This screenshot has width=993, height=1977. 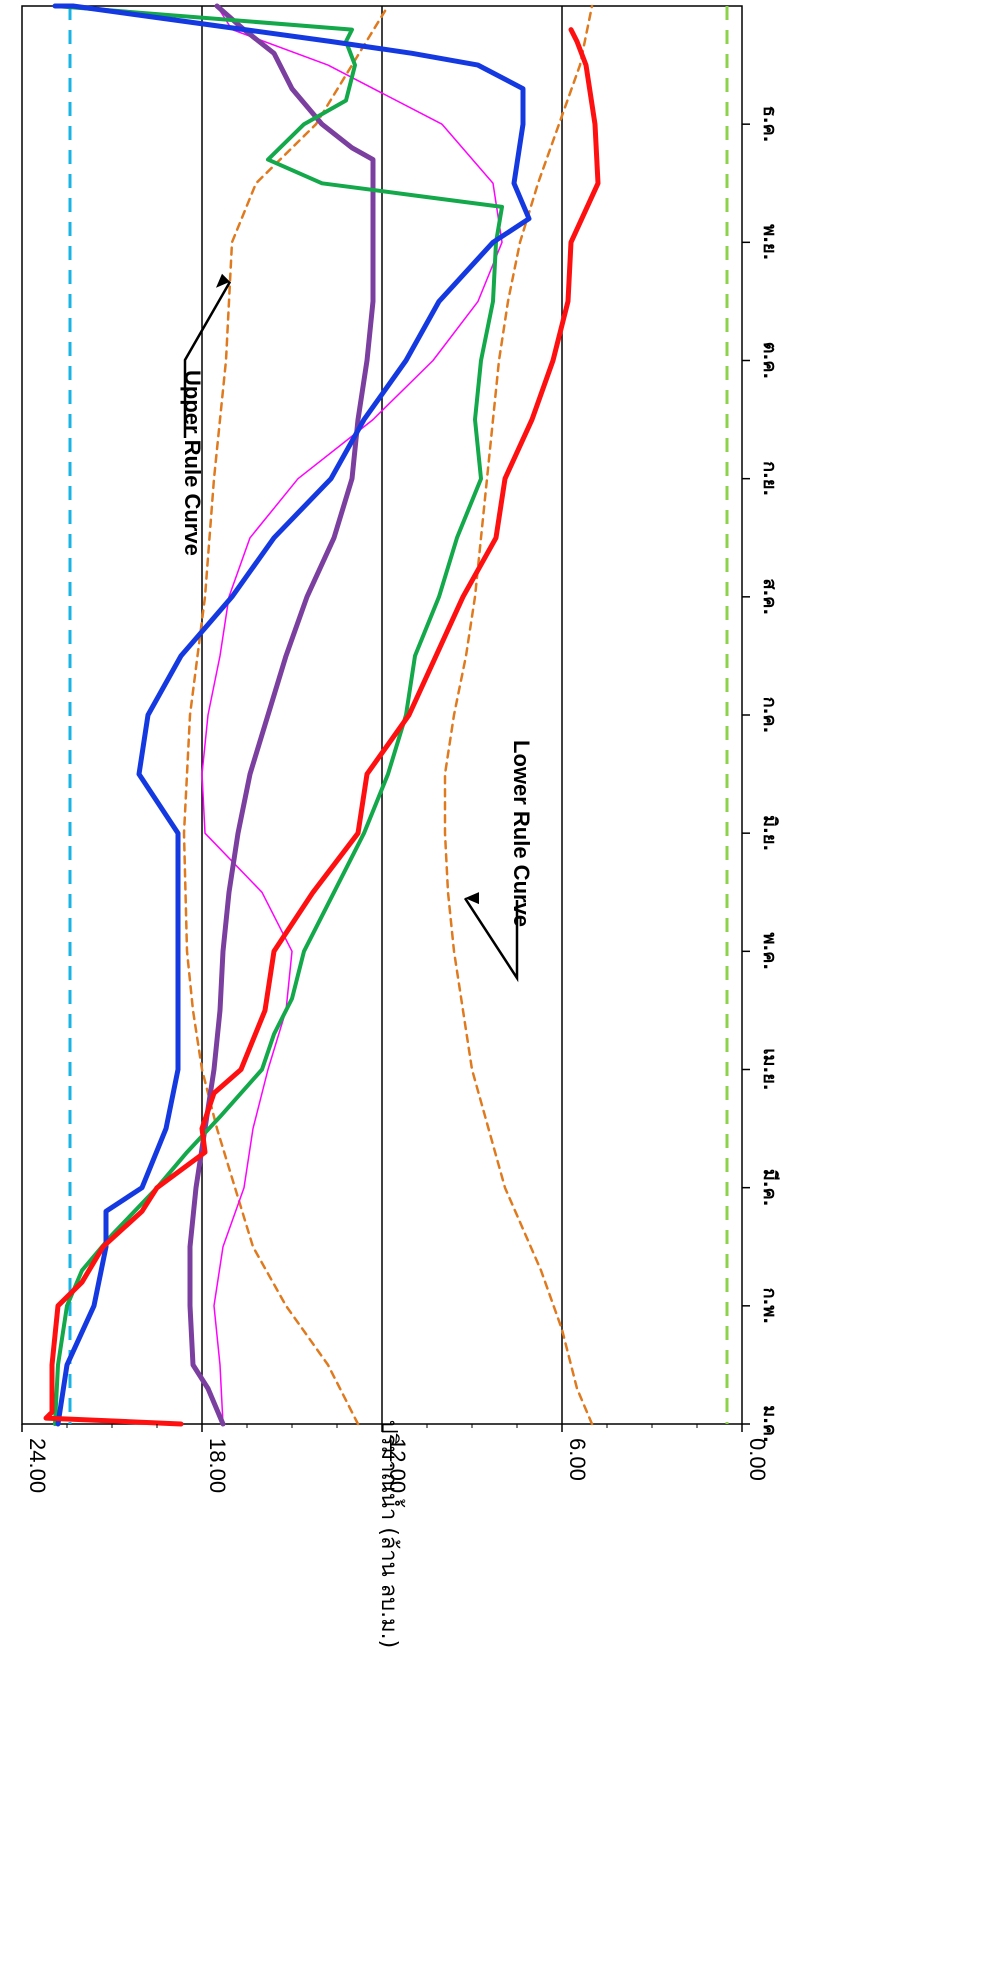 I want to click on annotation-lower-arrowhead, so click(x=472, y=898).